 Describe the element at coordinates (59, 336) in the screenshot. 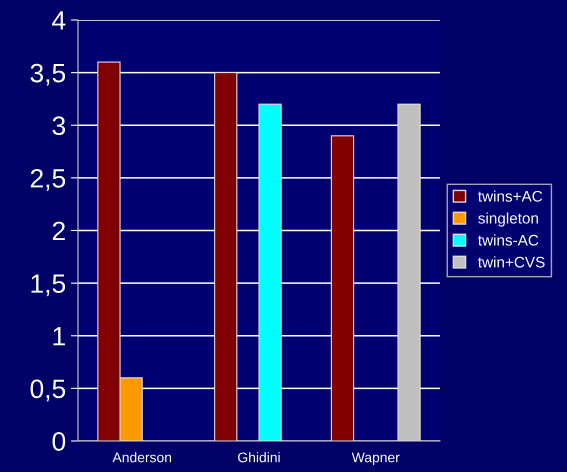

I see `y-tick-label: 1` at that location.